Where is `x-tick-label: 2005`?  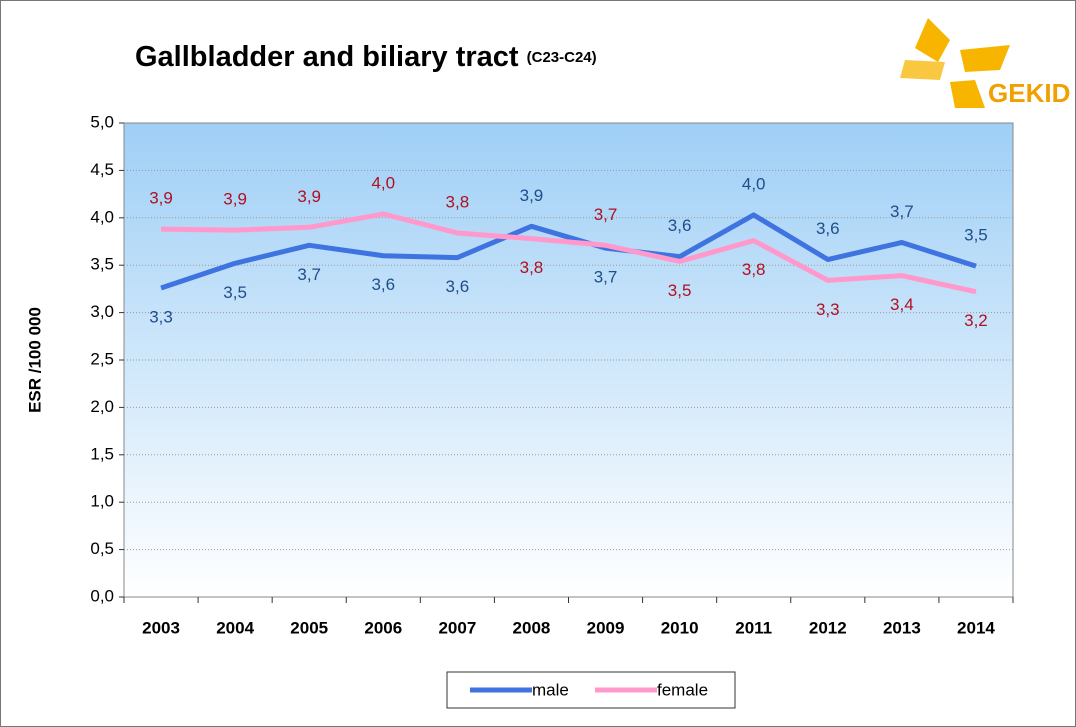
x-tick-label: 2005 is located at coordinates (309, 627).